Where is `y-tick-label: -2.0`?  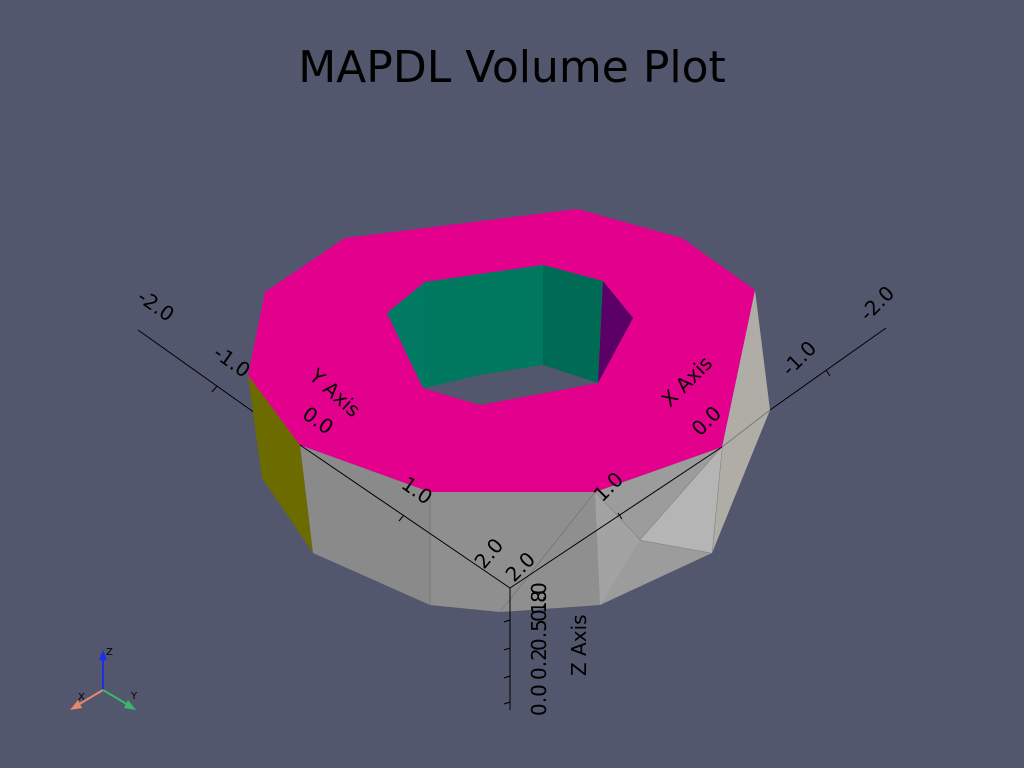
y-tick-label: -2.0 is located at coordinates (156, 305).